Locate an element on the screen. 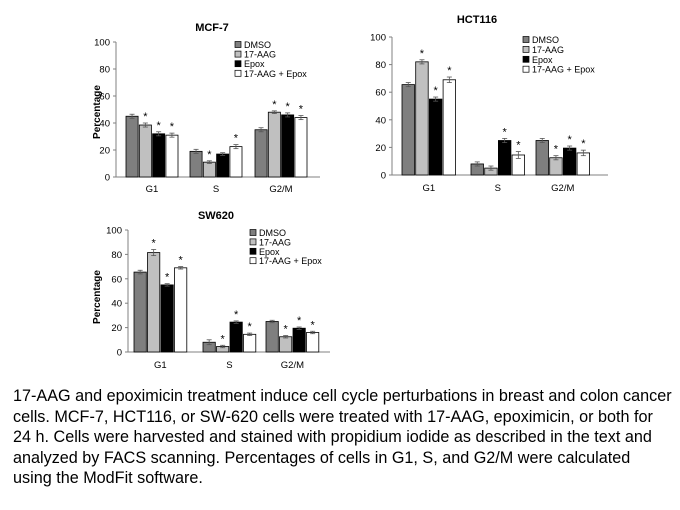  chart-1-legend-label: 17-AAG is located at coordinates (260, 55).